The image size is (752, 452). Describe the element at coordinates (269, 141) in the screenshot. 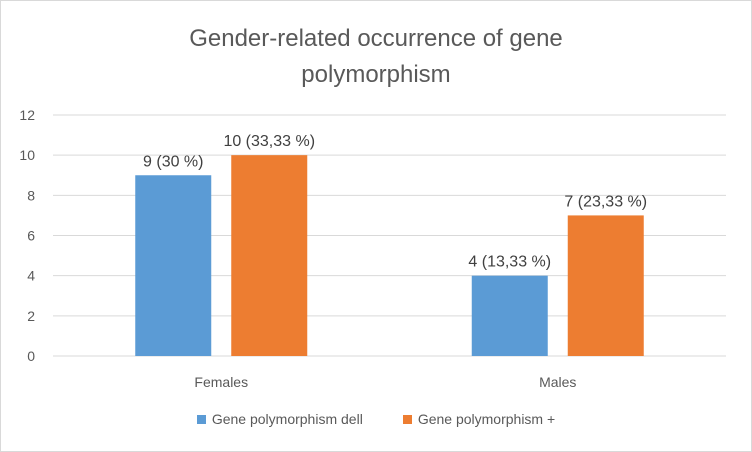

I see `data-label: 10 (33,33 %)` at that location.